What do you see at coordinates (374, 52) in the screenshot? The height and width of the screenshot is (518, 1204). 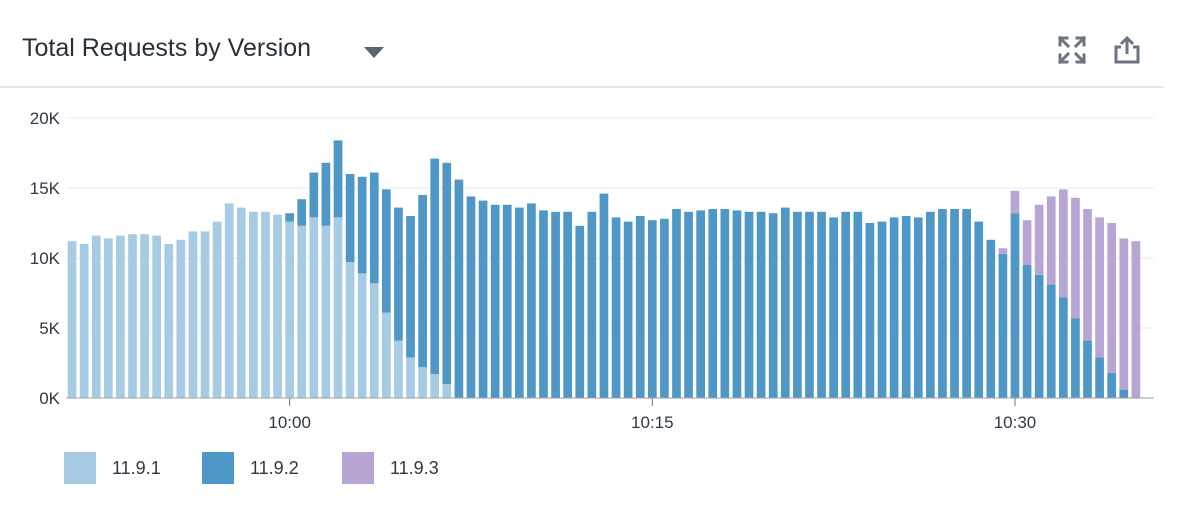 I see `chevron-down-icon` at bounding box center [374, 52].